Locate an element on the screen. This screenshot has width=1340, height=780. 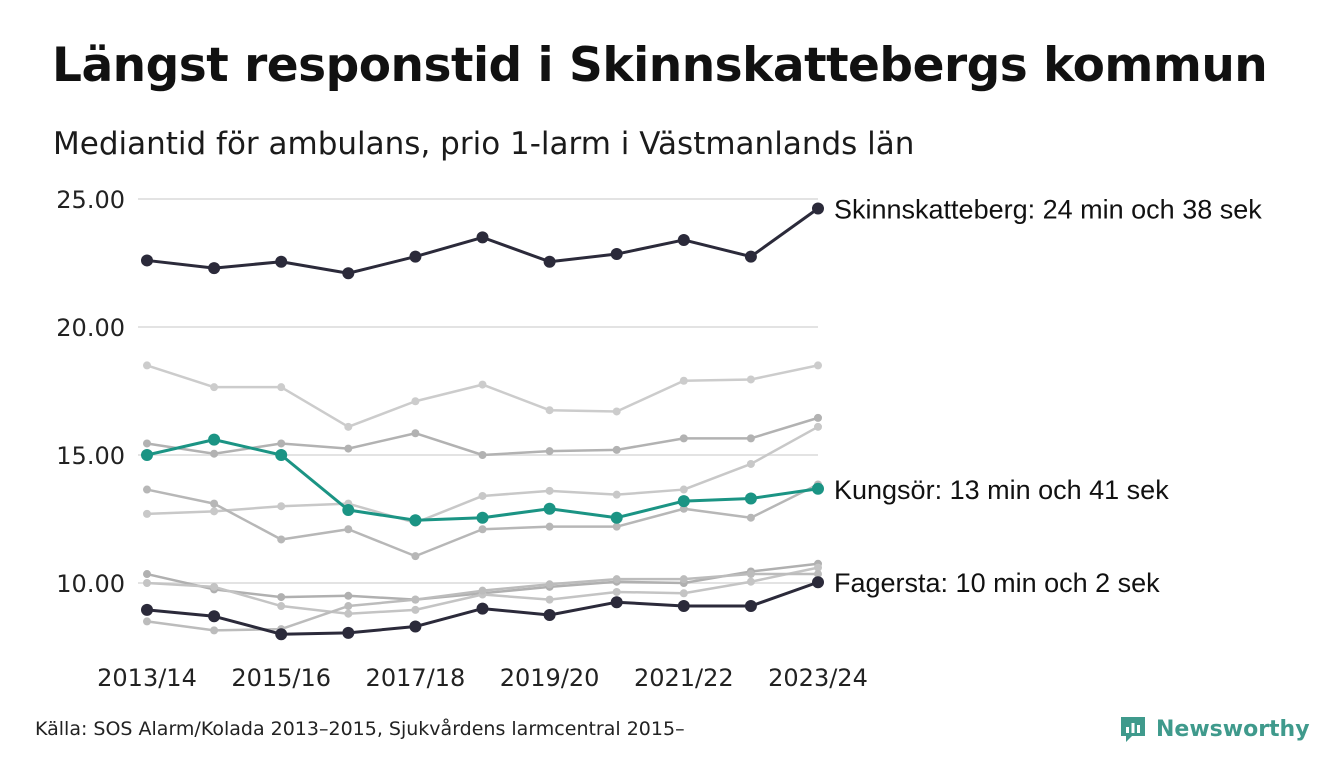
x-tick-label: 2015/16 is located at coordinates (281, 678).